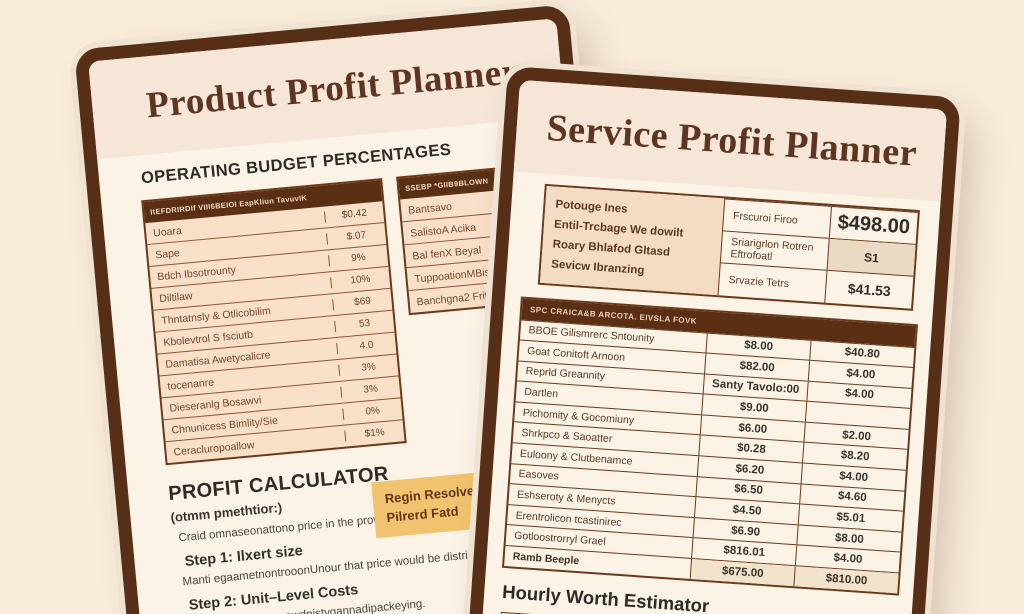  Describe the element at coordinates (869, 290) in the screenshot. I see `summary-row-value: $41.53` at that location.